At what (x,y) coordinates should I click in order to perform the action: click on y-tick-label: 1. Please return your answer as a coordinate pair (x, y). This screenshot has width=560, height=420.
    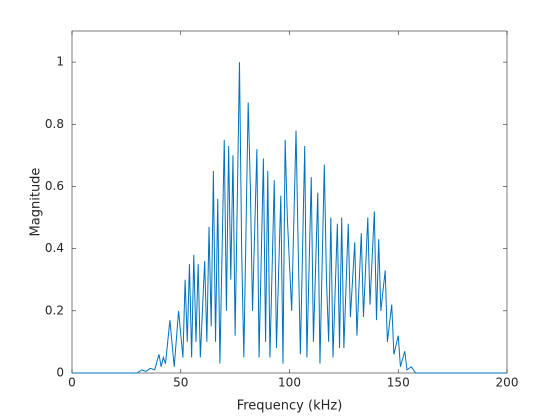
    Looking at the image, I should click on (60, 62).